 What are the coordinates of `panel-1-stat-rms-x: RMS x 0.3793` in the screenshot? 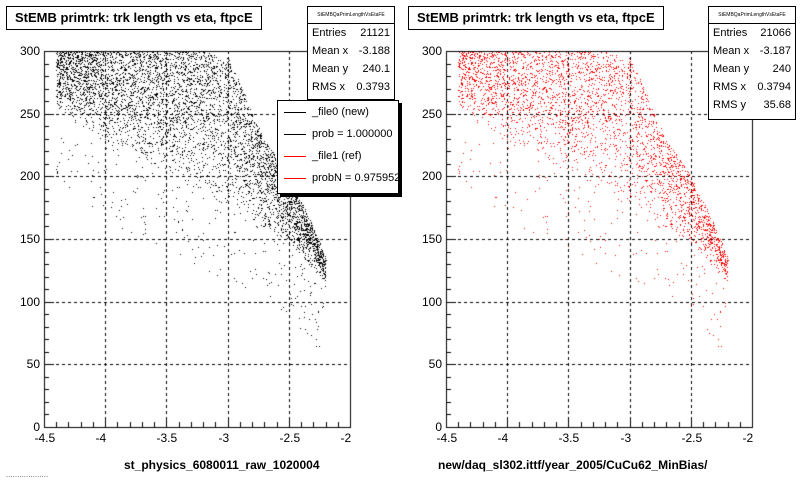 It's located at (351, 87).